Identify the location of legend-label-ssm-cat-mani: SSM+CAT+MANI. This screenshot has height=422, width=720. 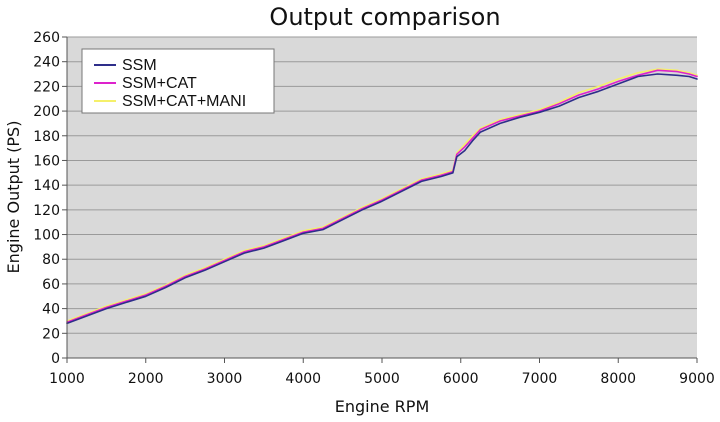
(184, 101).